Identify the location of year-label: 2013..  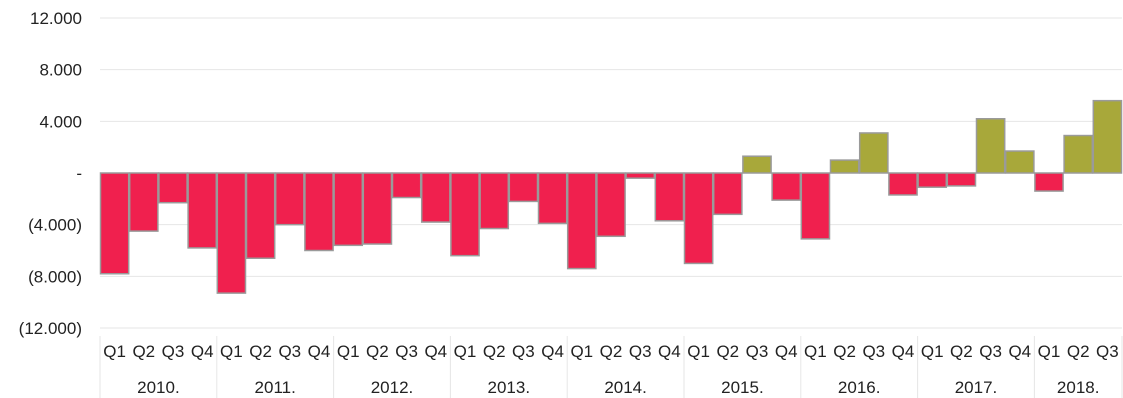
(509, 387).